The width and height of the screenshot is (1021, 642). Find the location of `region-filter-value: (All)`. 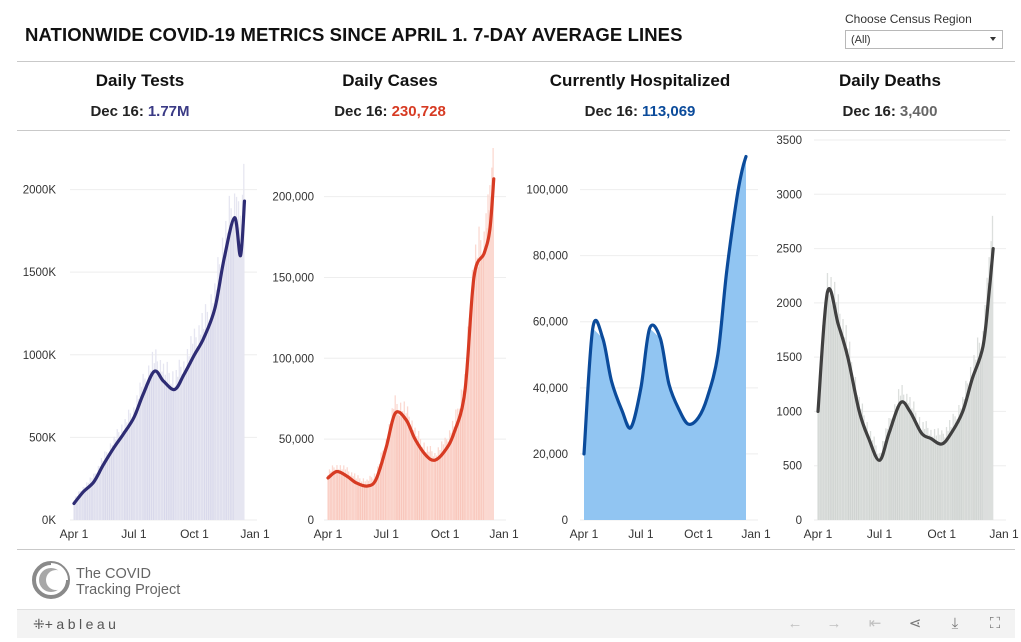

region-filter-value: (All) is located at coordinates (861, 40).